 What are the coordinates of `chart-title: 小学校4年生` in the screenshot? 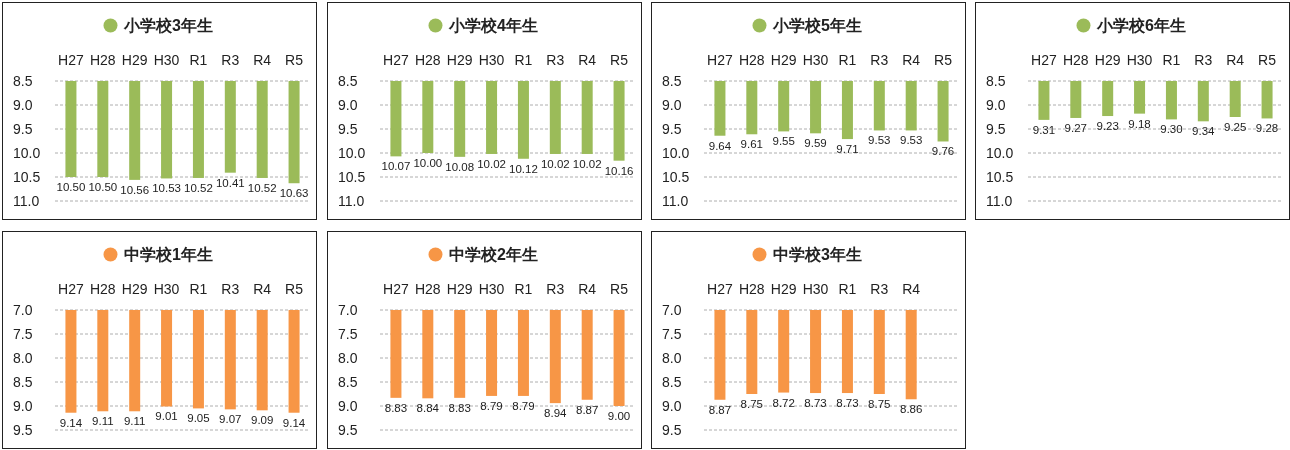 It's located at (493, 25).